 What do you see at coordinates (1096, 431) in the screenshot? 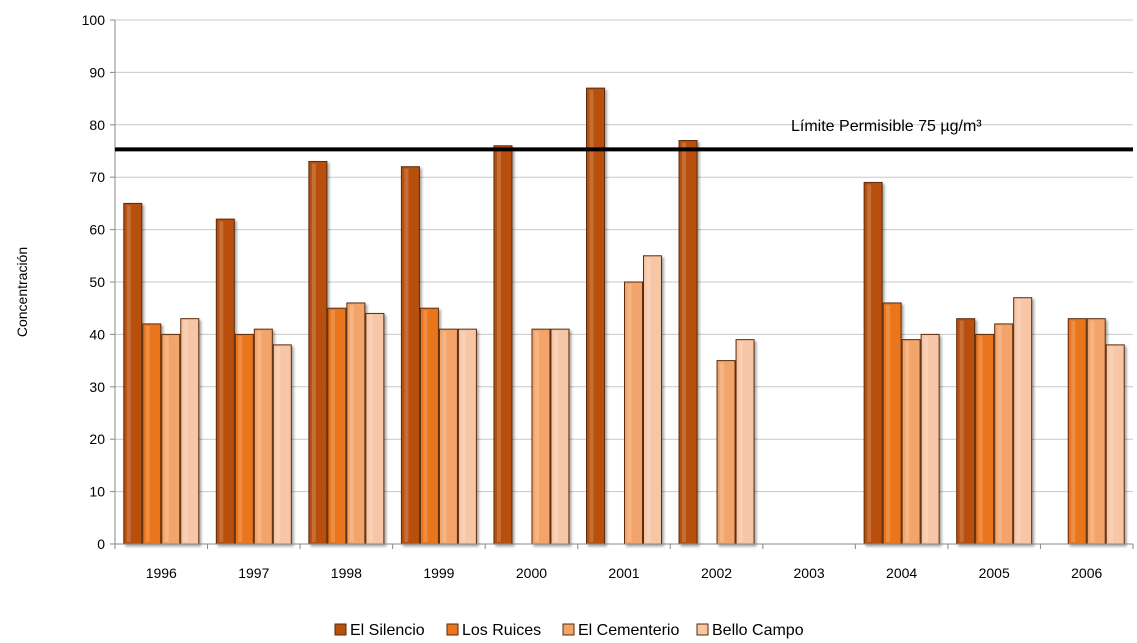
I see `bar-el-cementerio-2006` at bounding box center [1096, 431].